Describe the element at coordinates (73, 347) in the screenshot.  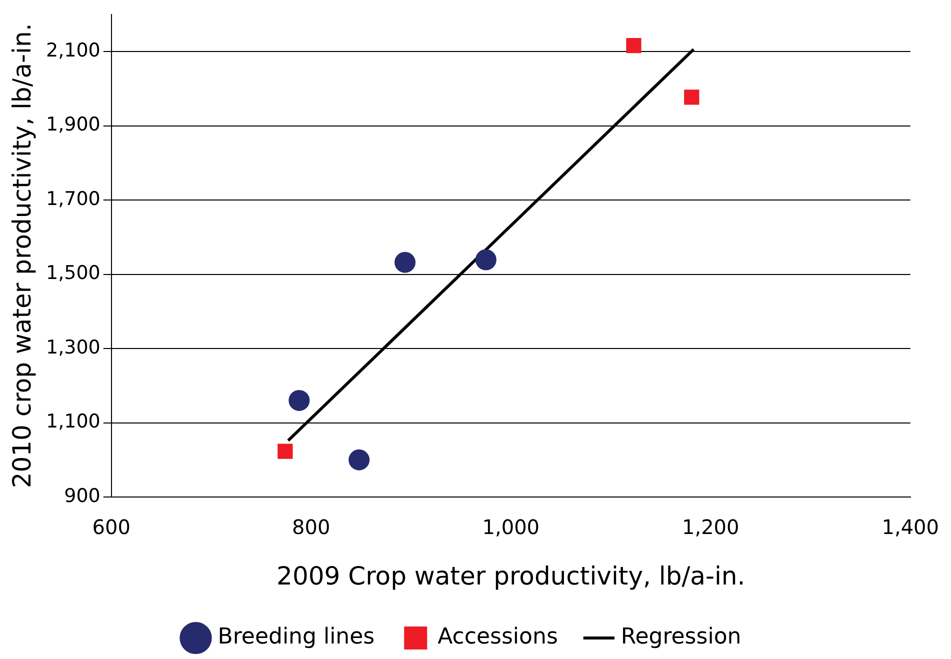
I see `y-tick-label: 1,300` at that location.